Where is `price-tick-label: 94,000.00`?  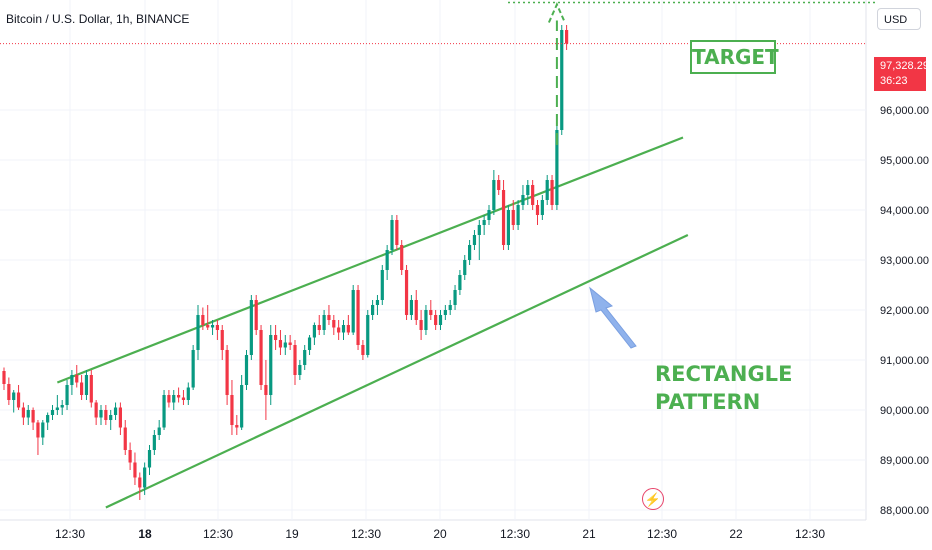
price-tick-label: 94,000.00 is located at coordinates (904, 211).